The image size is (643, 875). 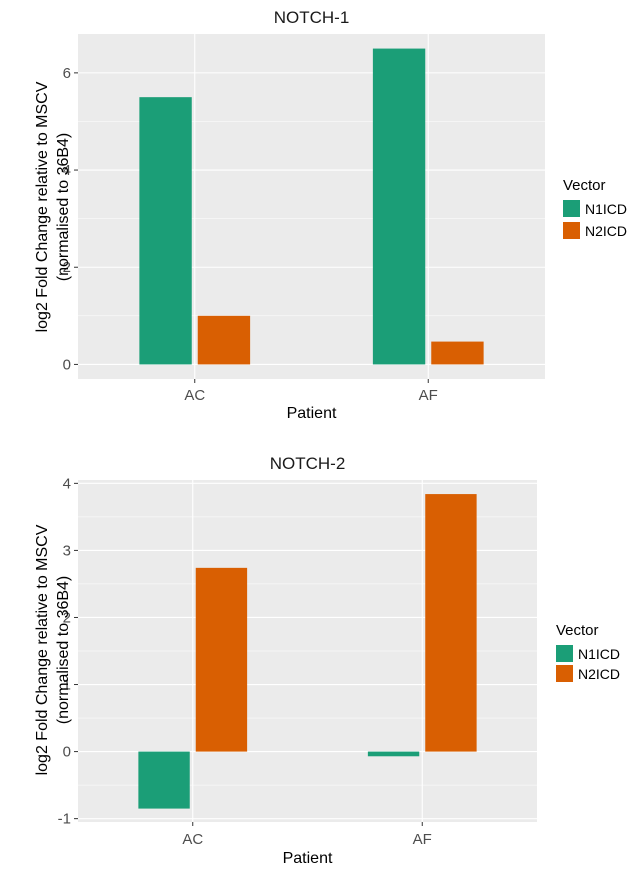 I want to click on y-tick-label: 1, so click(x=67, y=685).